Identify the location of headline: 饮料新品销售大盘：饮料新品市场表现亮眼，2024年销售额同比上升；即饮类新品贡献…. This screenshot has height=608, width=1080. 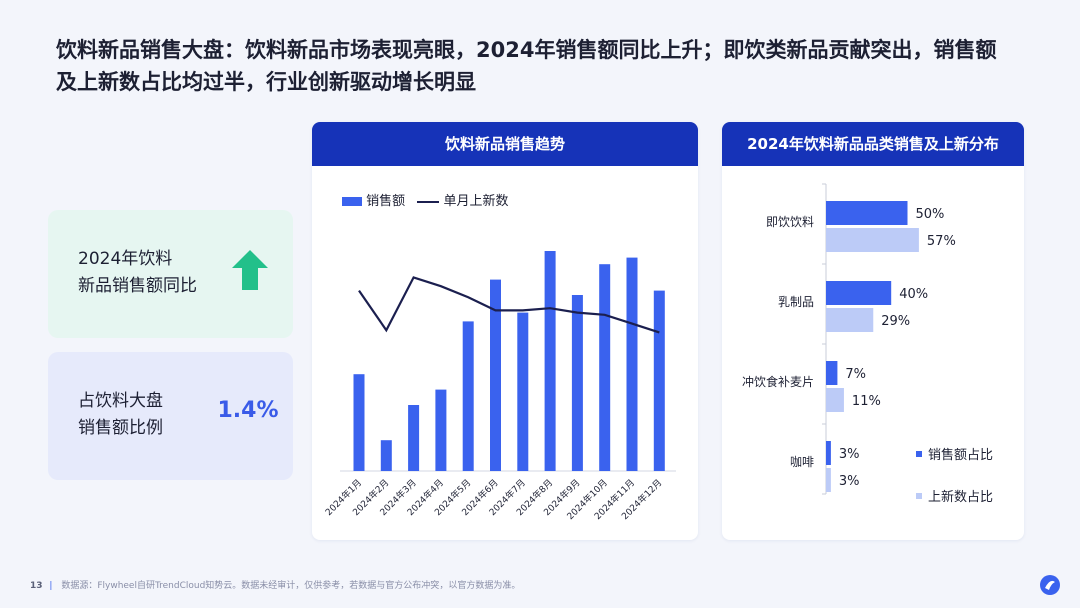
(546, 66).